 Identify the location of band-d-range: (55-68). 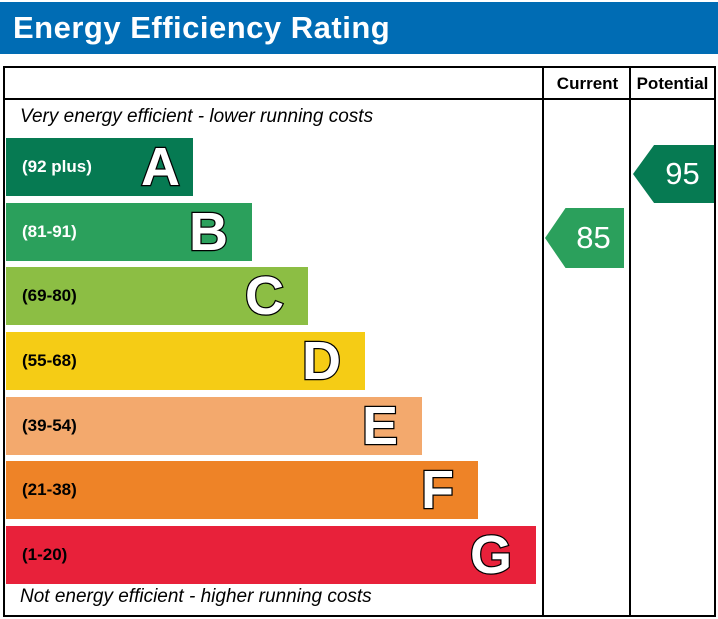
(49, 360).